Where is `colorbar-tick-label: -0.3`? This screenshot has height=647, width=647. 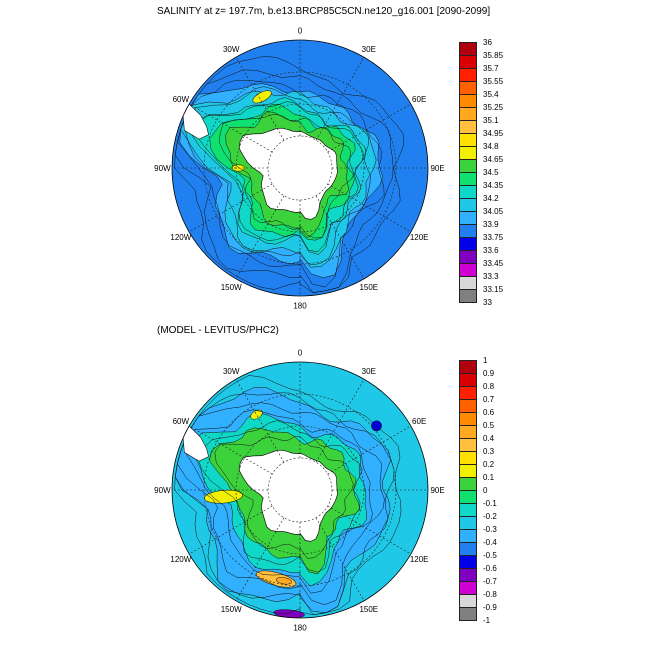
colorbar-tick-label: -0.3 is located at coordinates (490, 529).